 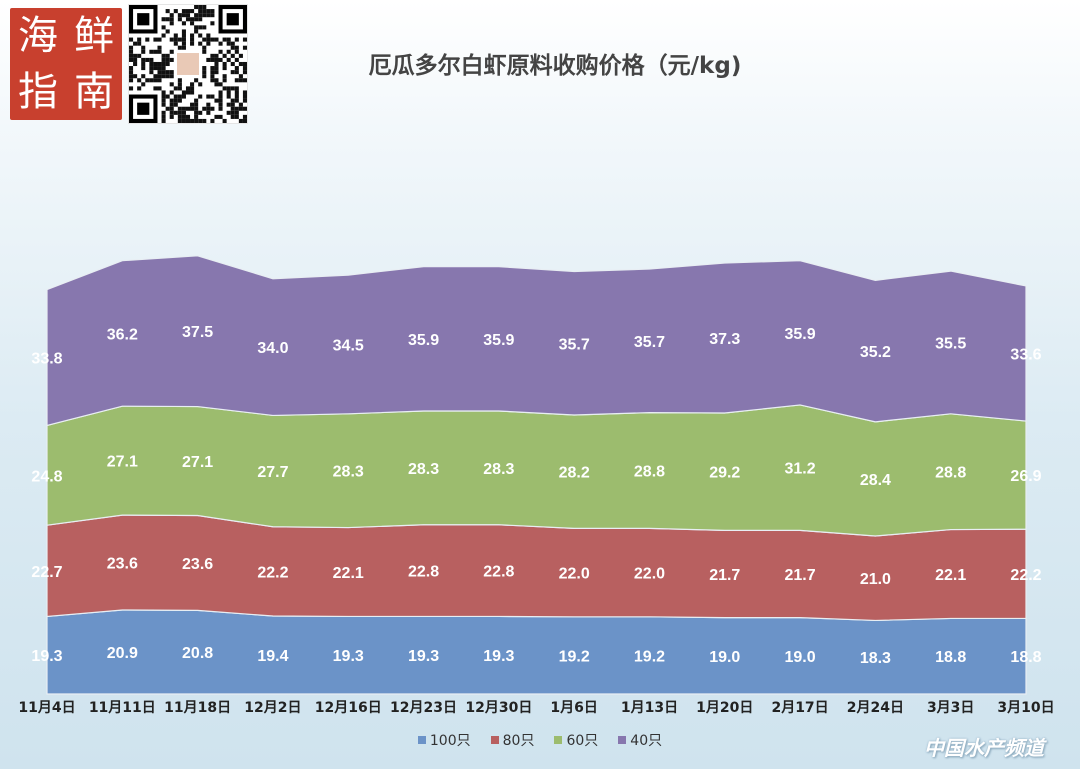 I want to click on x-tick-label: 1月13日, so click(x=649, y=708).